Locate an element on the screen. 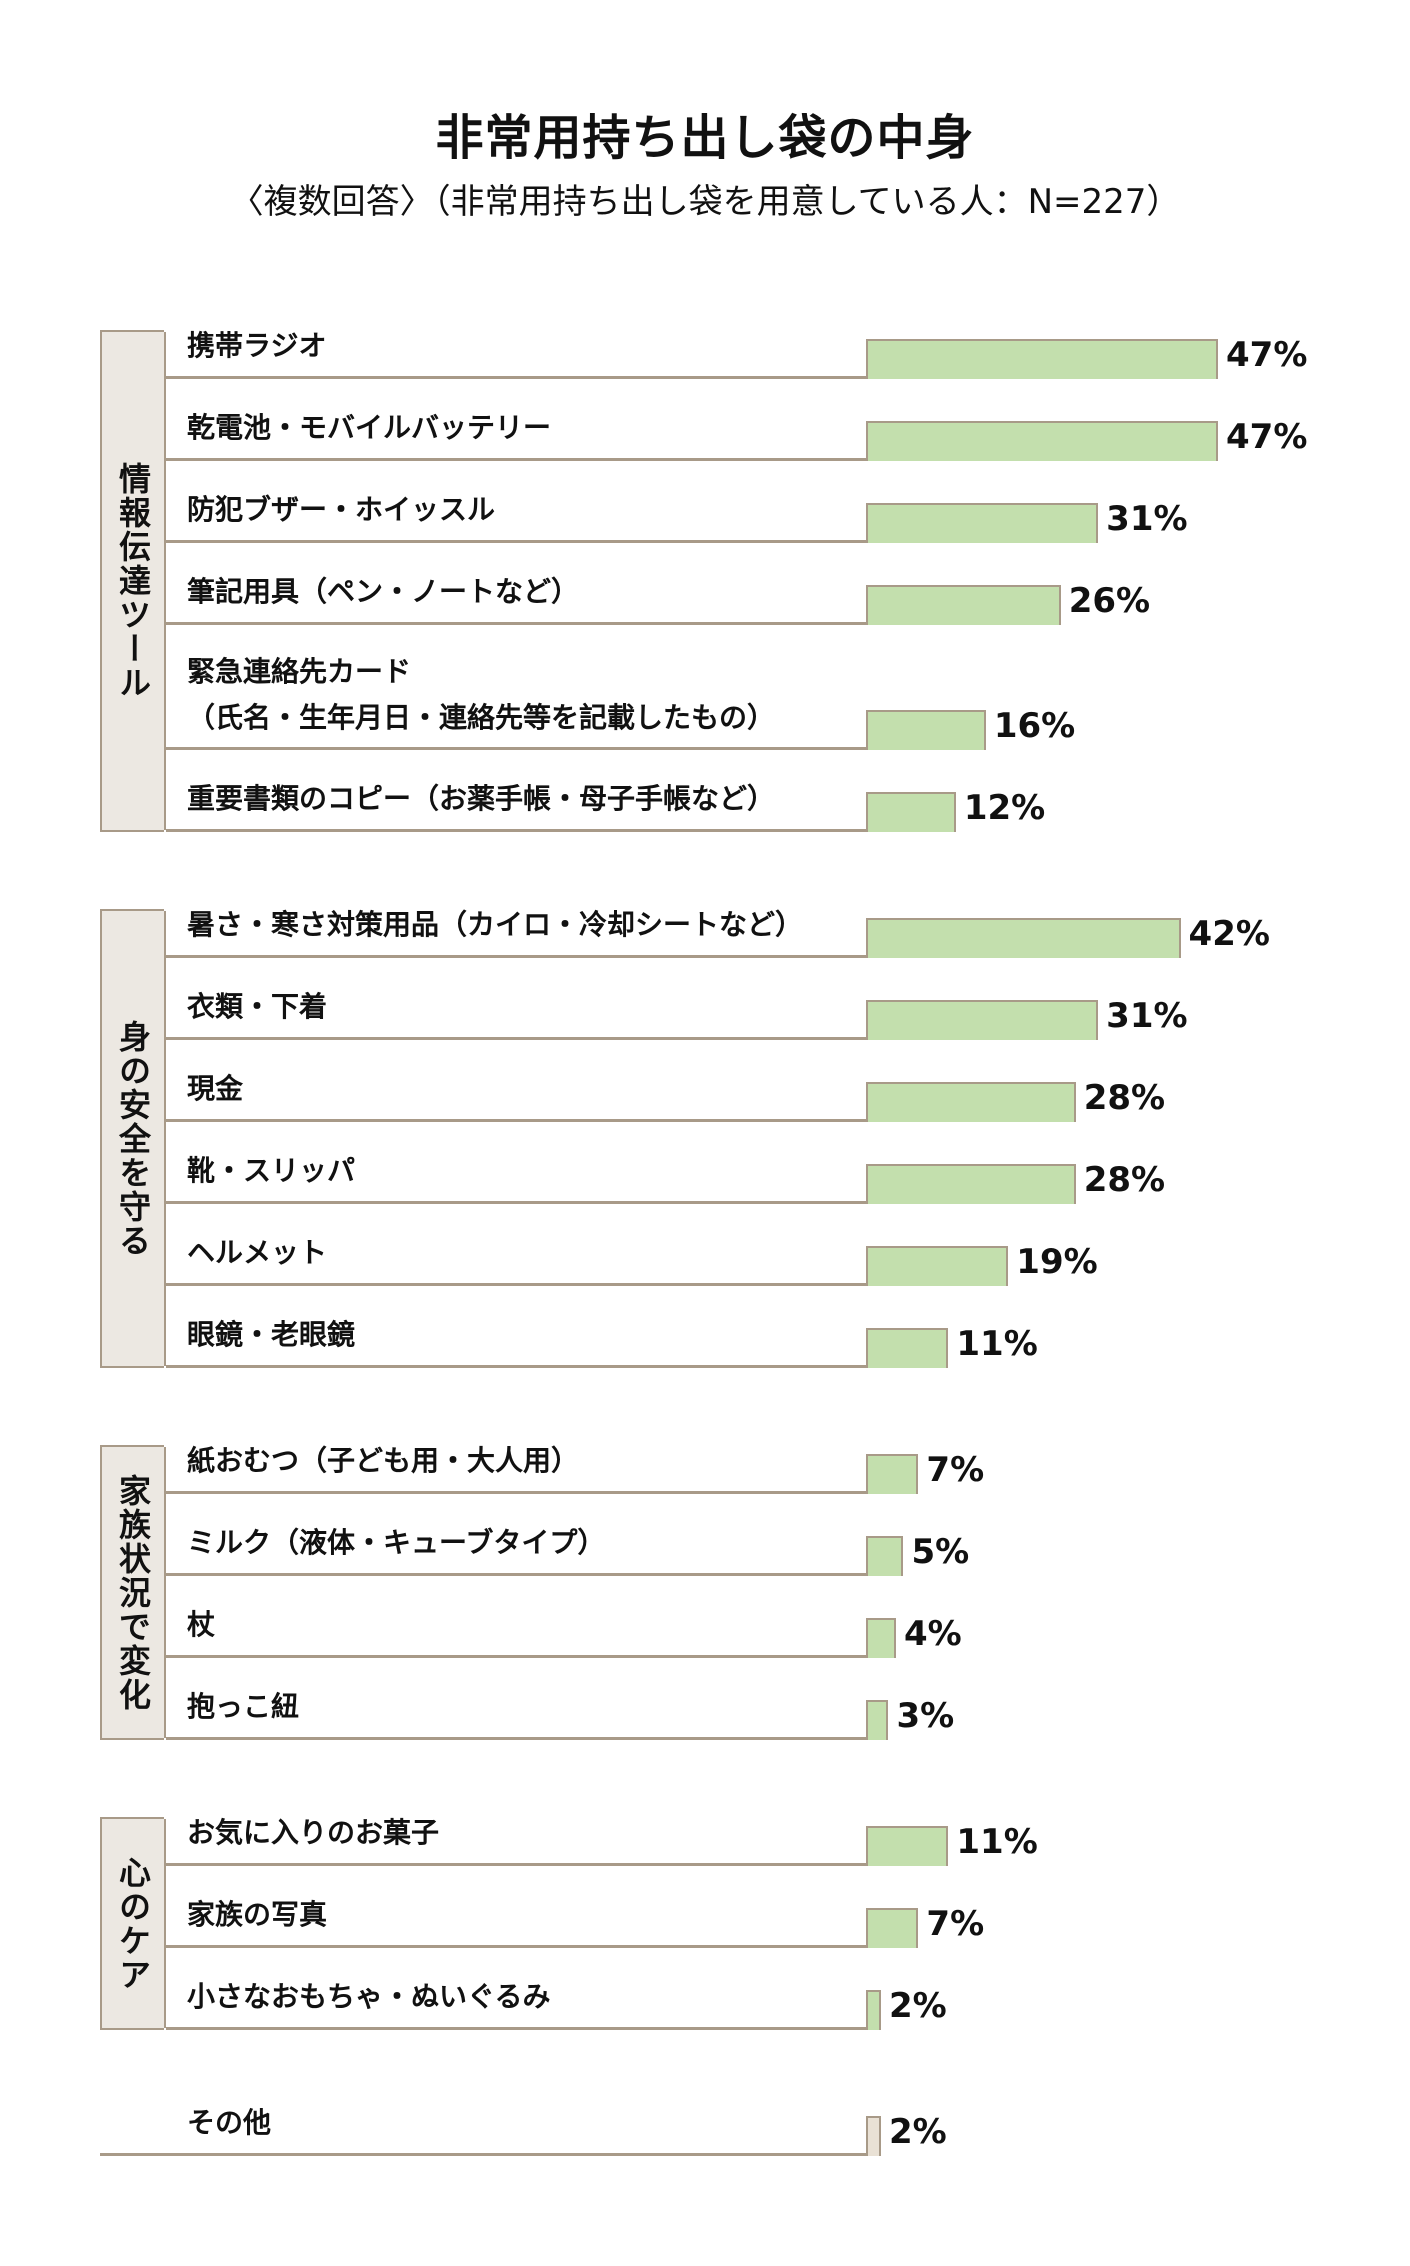 Image resolution: width=1410 pixels, height=2266 pixels. category-label: 眼鏡・老眼鏡 is located at coordinates (271, 1334).